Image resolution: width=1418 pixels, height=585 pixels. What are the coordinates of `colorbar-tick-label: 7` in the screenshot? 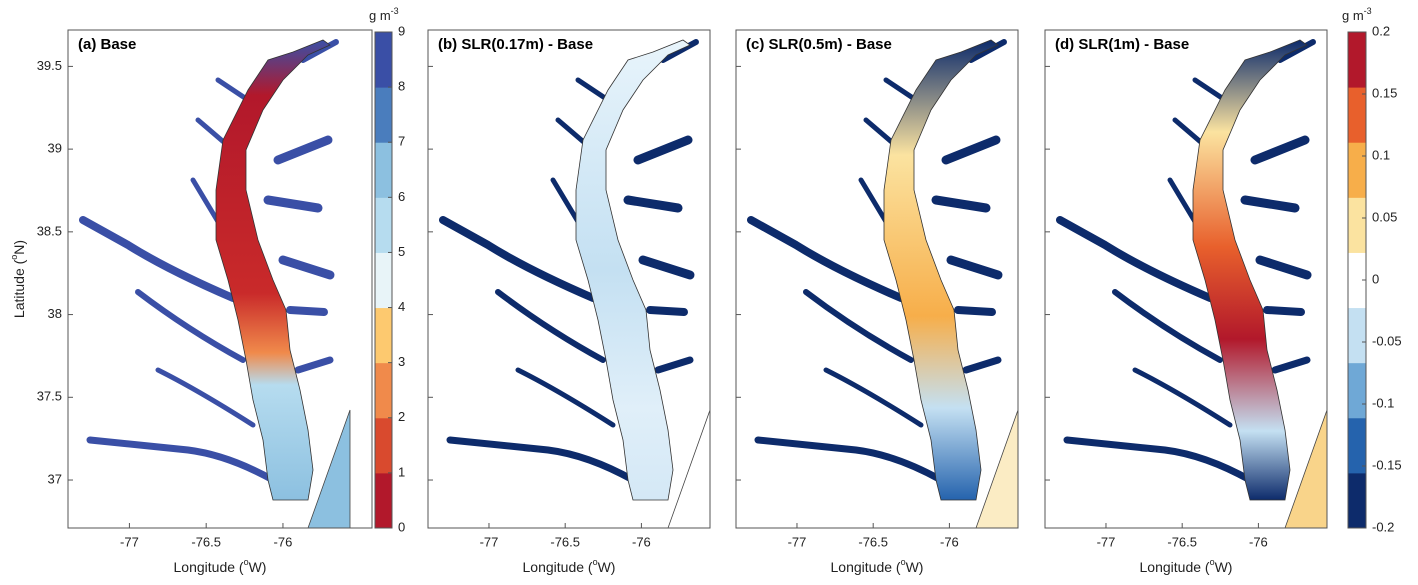 It's located at (401, 141).